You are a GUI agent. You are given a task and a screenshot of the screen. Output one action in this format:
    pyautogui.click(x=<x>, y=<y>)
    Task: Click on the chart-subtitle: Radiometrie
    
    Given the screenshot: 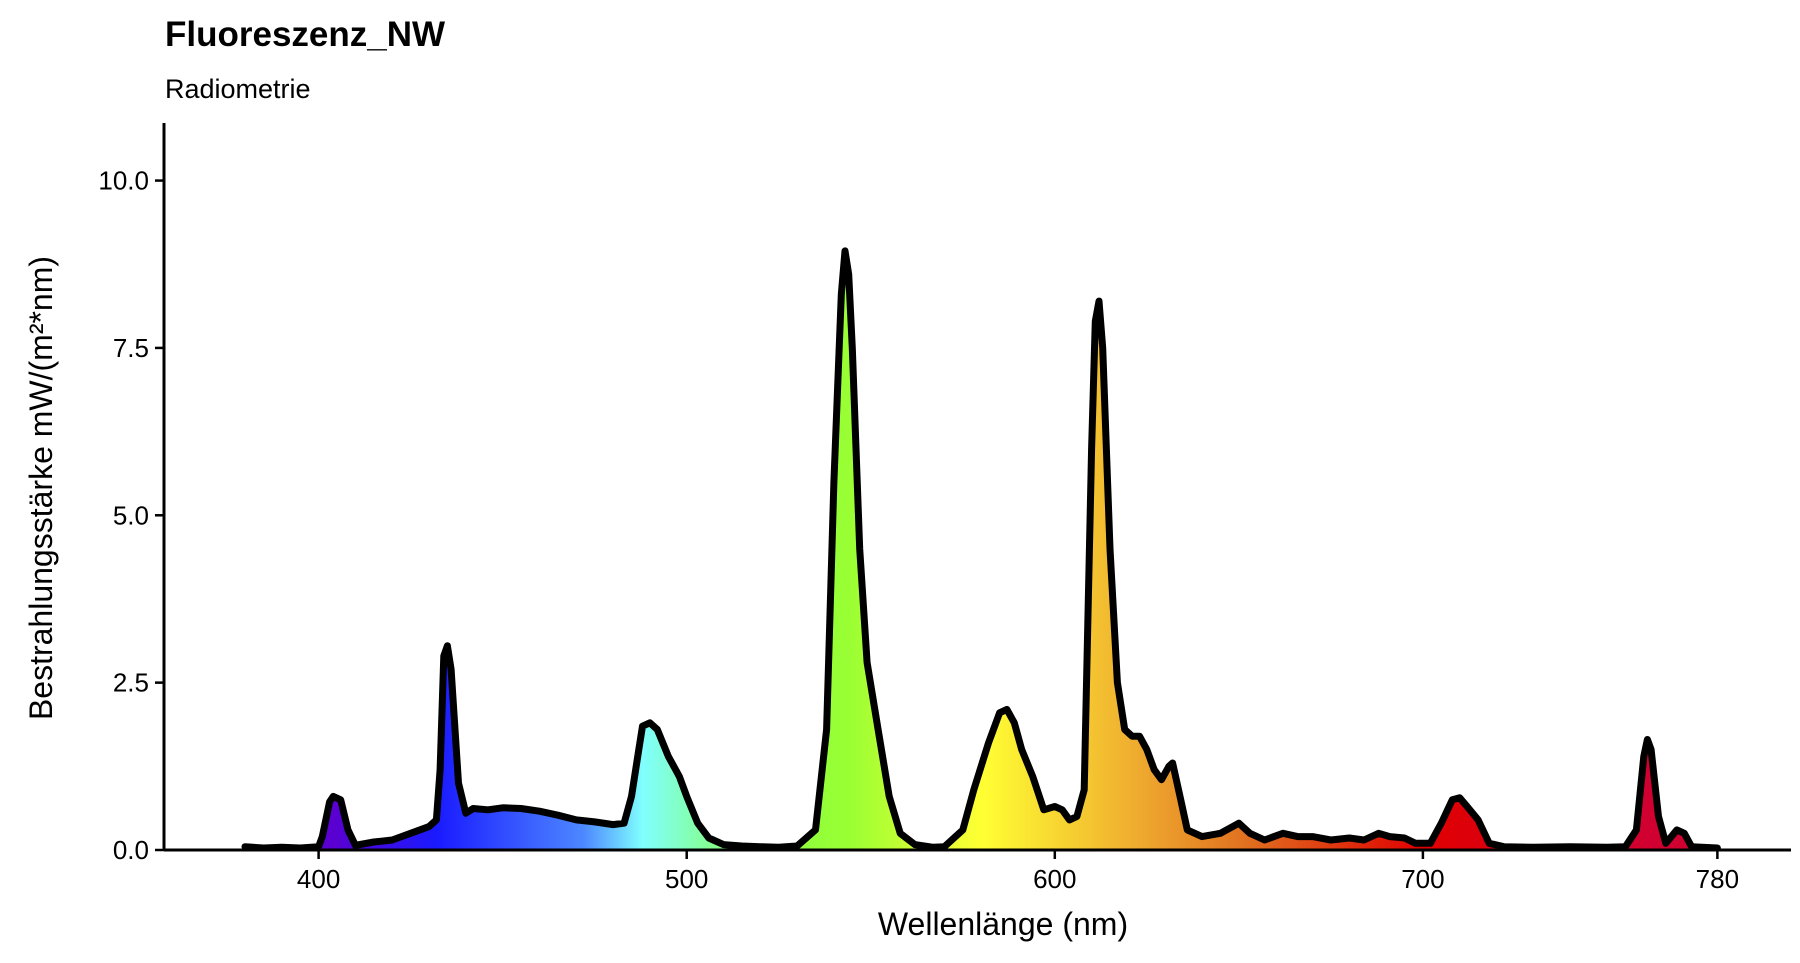 What is the action you would take?
    pyautogui.click(x=238, y=89)
    